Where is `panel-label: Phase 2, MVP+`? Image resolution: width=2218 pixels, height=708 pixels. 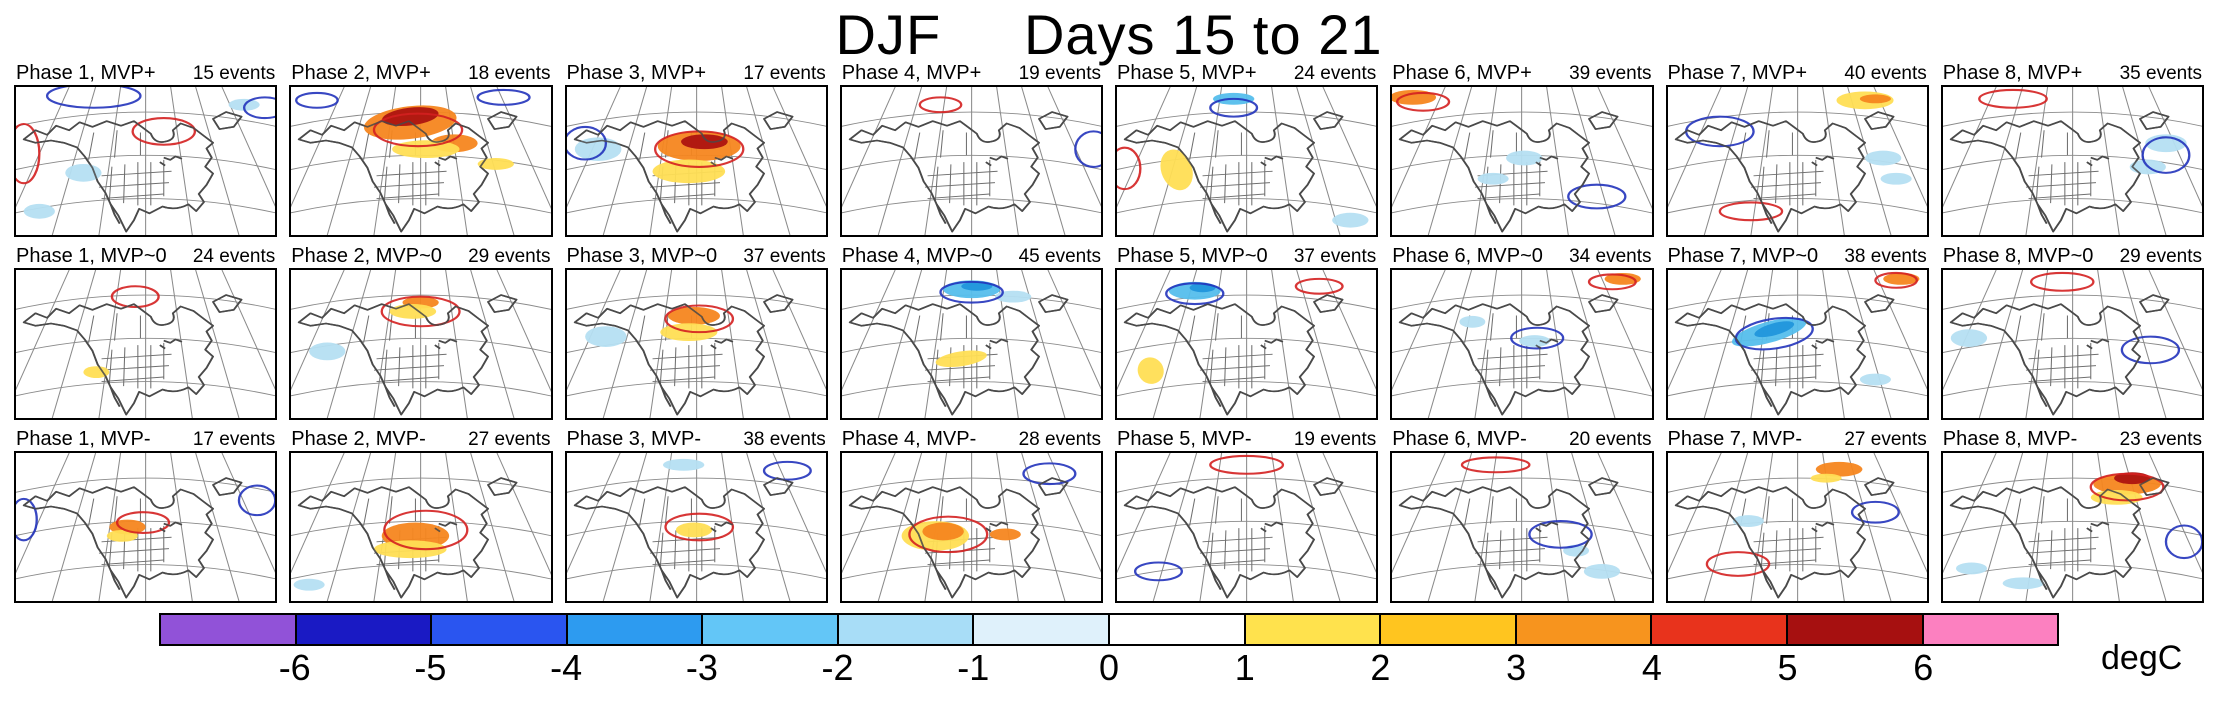
panel-label: Phase 2, MVP+ is located at coordinates (361, 73).